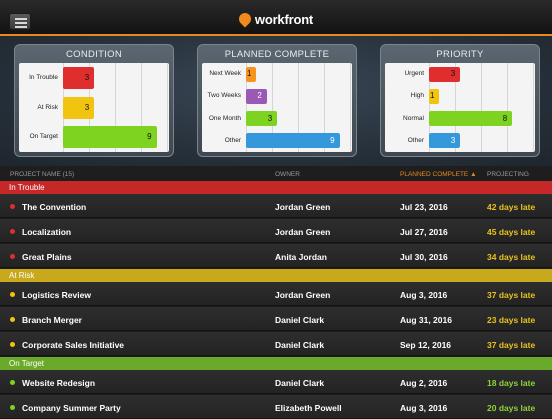 This screenshot has width=552, height=419. Describe the element at coordinates (47, 257) in the screenshot. I see `project-name: Great Plains` at that location.